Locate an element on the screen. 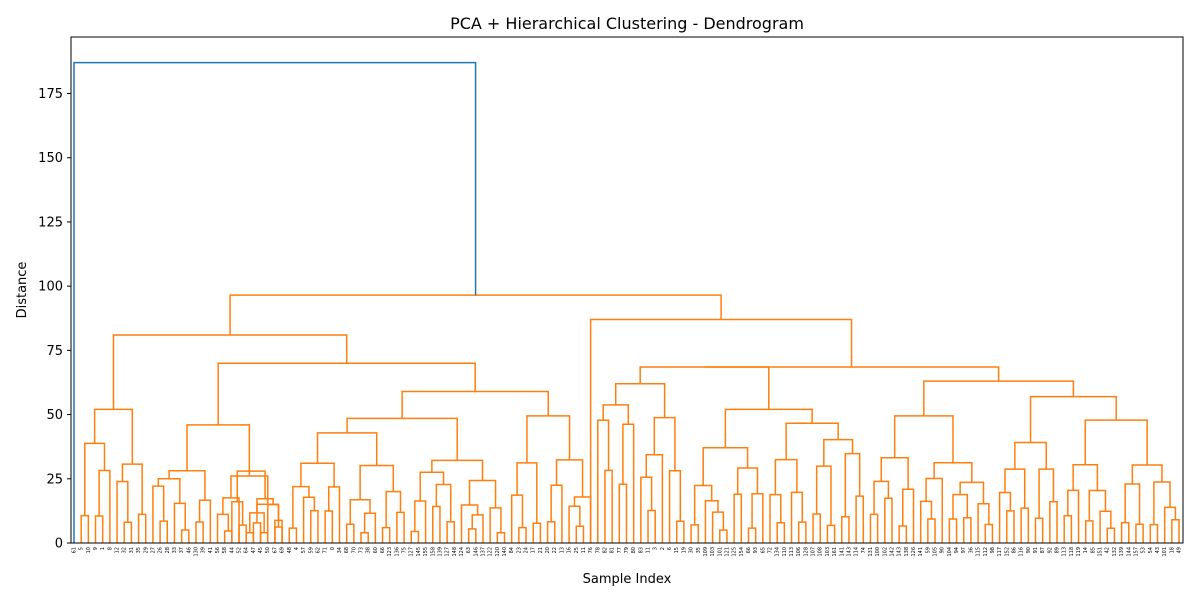 This screenshot has width=1200, height=600. leaf-label: 131 is located at coordinates (871, 552).